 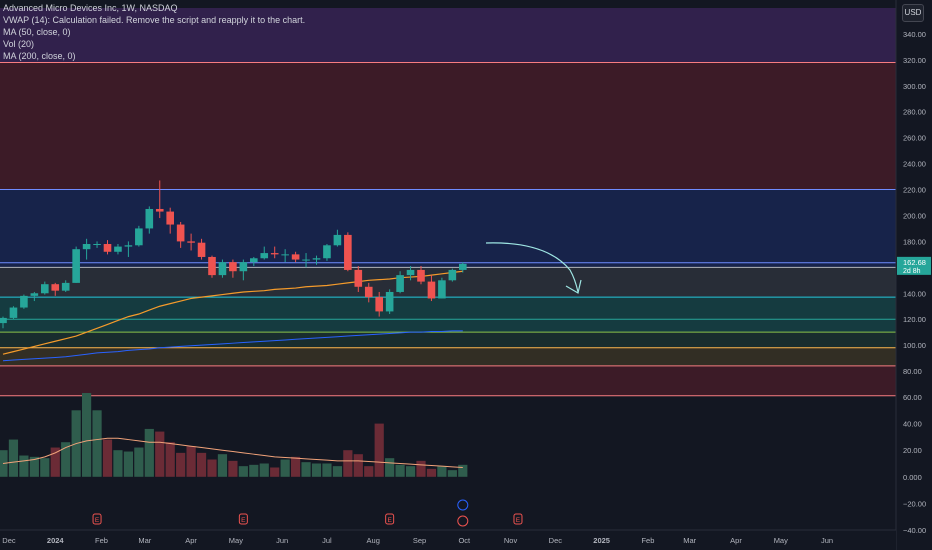 I want to click on volume-tick-label: 40.00, so click(x=912, y=424).